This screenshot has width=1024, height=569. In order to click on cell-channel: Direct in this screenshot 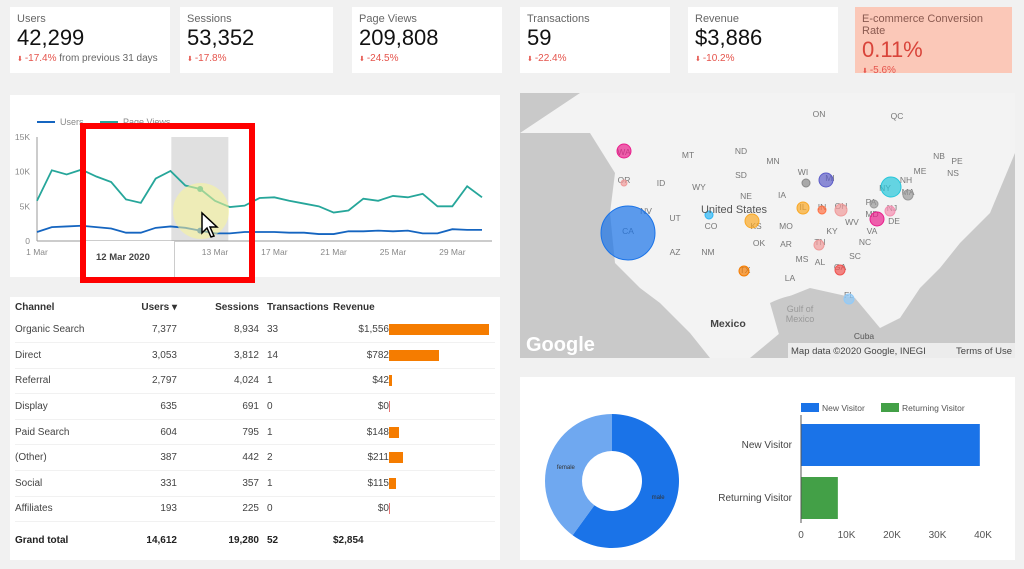, I will do `click(70, 355)`.